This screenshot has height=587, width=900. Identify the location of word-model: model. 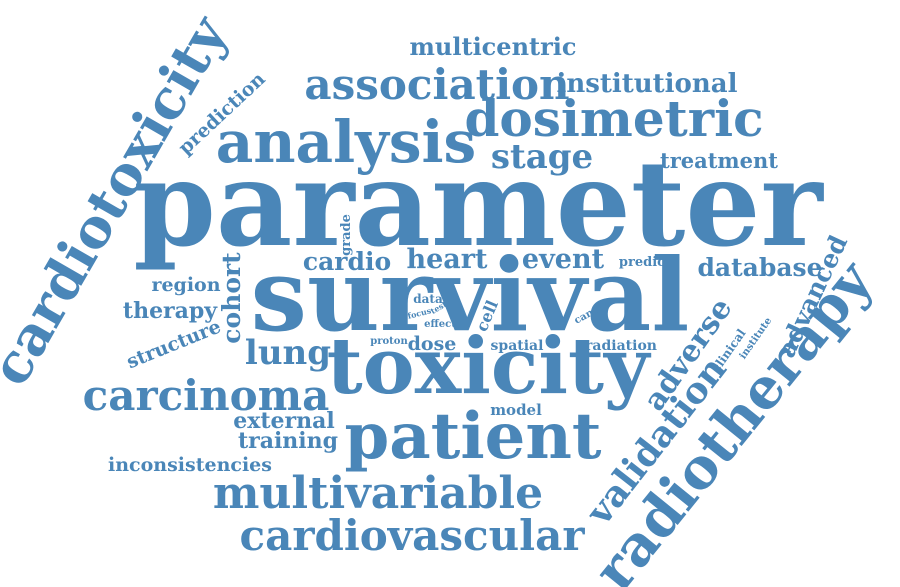
(516, 410).